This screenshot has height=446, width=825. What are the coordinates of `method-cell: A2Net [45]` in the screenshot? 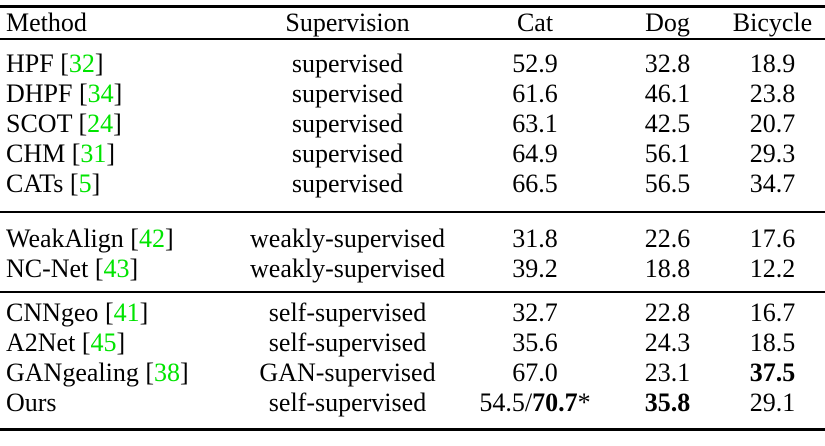 It's located at (66, 342).